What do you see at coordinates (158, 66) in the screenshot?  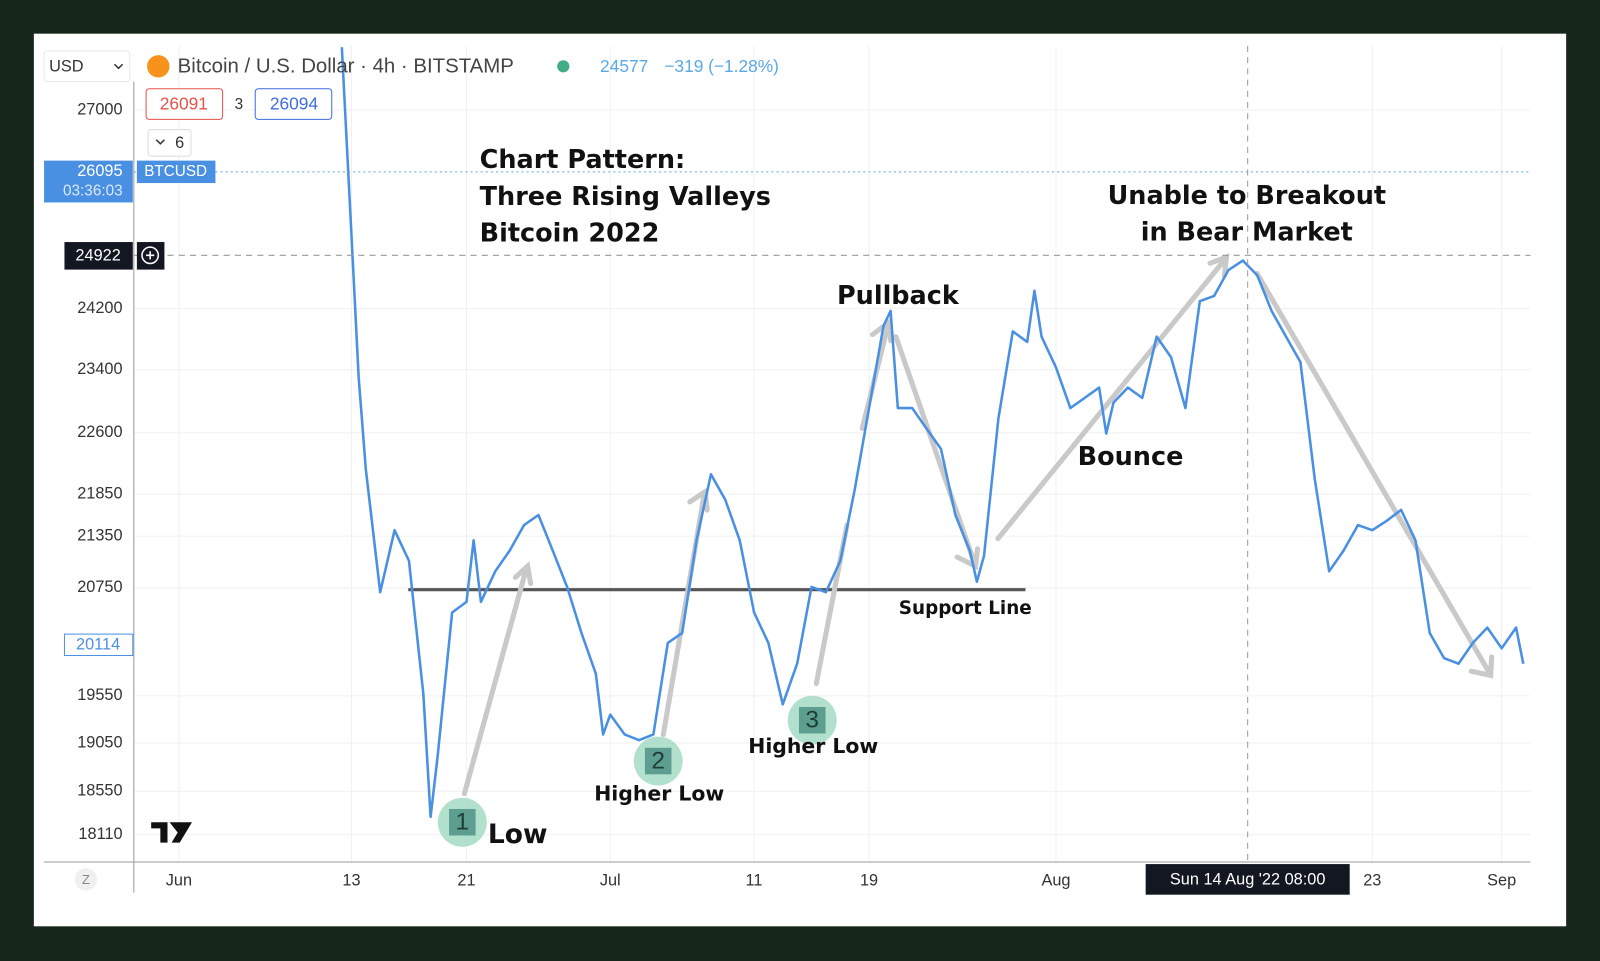 I see `bitcoin-icon` at bounding box center [158, 66].